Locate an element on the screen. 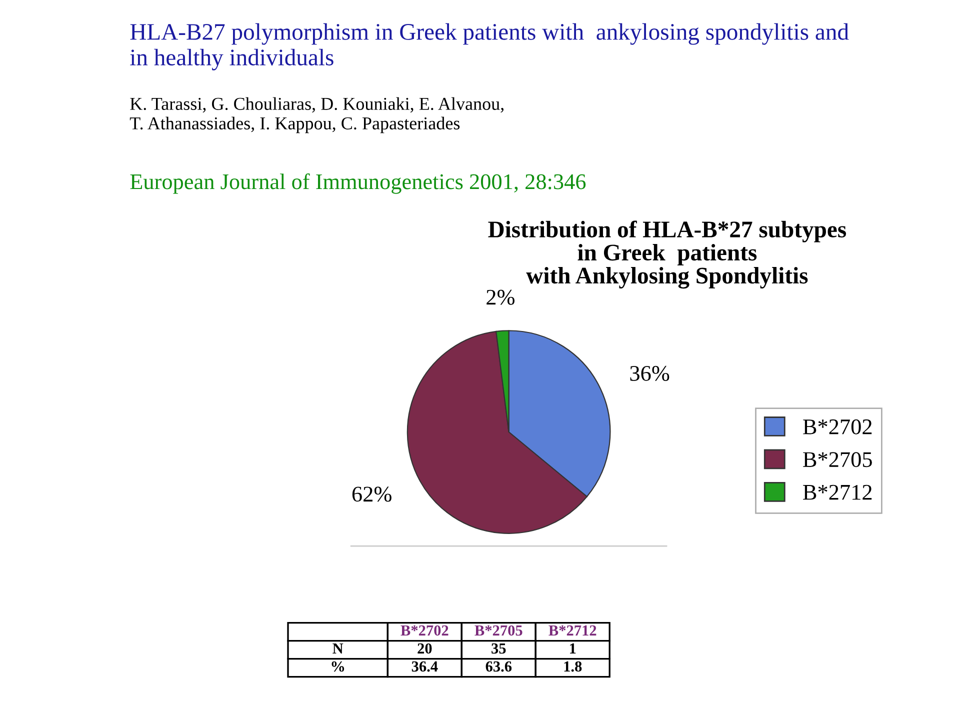 The width and height of the screenshot is (960, 720). text: K. Tarassi, G. Chouliaras, D. Kouniaki, E. Alvanou, T. Athanassiades, I. Kappou, C. Papasteriades is located at coordinates (317, 115).